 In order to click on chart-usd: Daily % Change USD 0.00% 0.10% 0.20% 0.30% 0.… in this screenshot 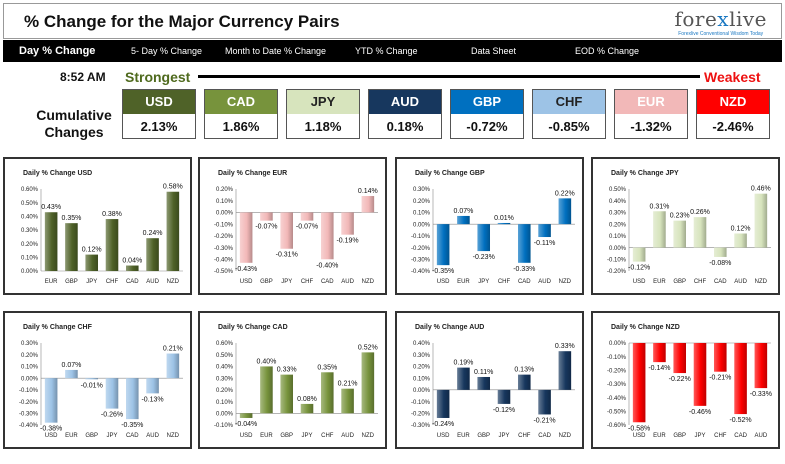, I will do `click(97, 226)`.